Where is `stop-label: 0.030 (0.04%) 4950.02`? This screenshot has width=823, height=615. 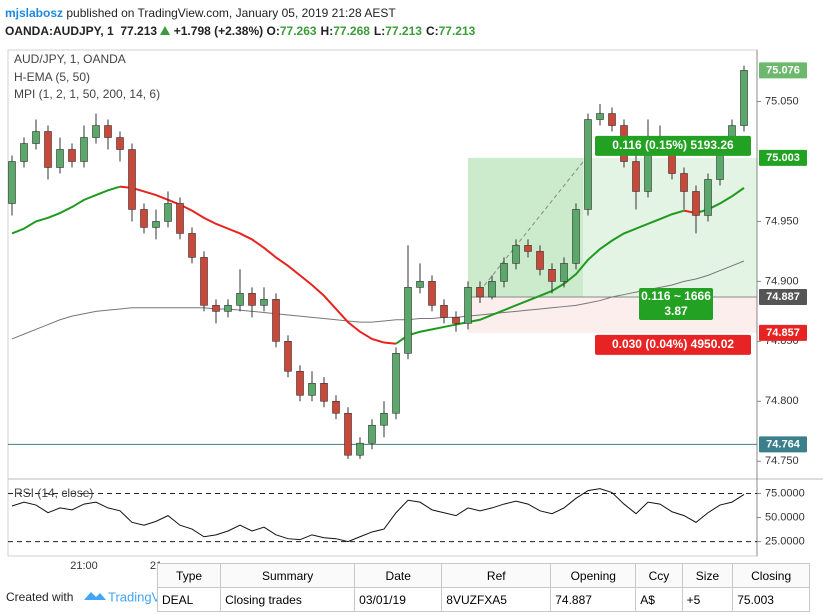 stop-label: 0.030 (0.04%) 4950.02 is located at coordinates (673, 344).